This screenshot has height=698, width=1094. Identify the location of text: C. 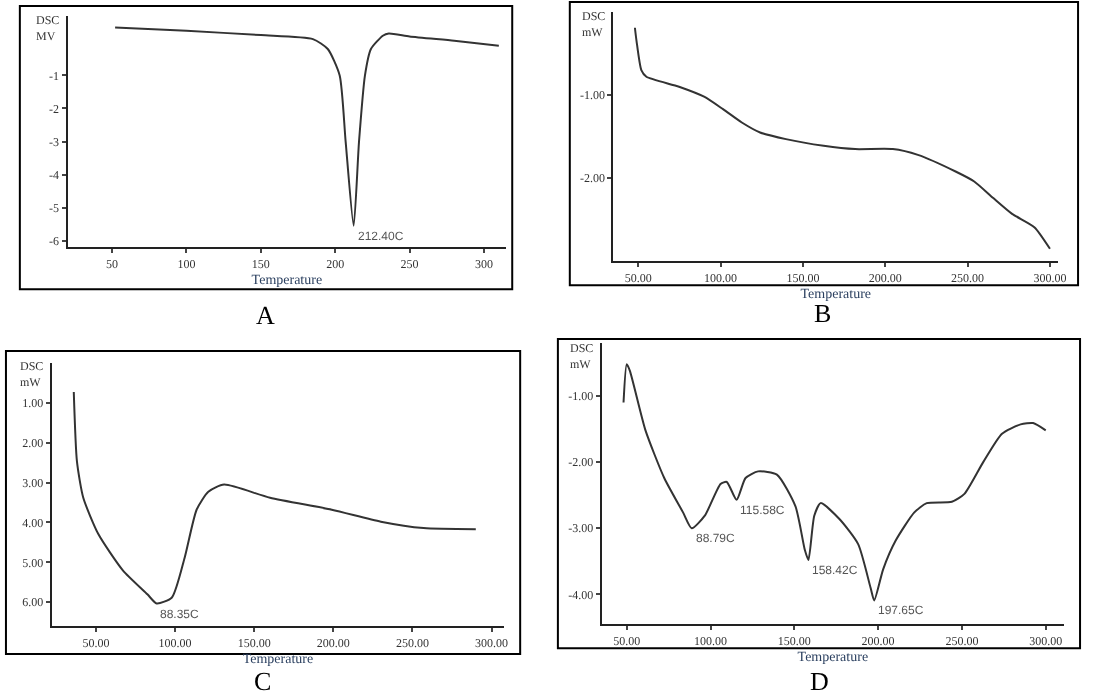
(263, 681).